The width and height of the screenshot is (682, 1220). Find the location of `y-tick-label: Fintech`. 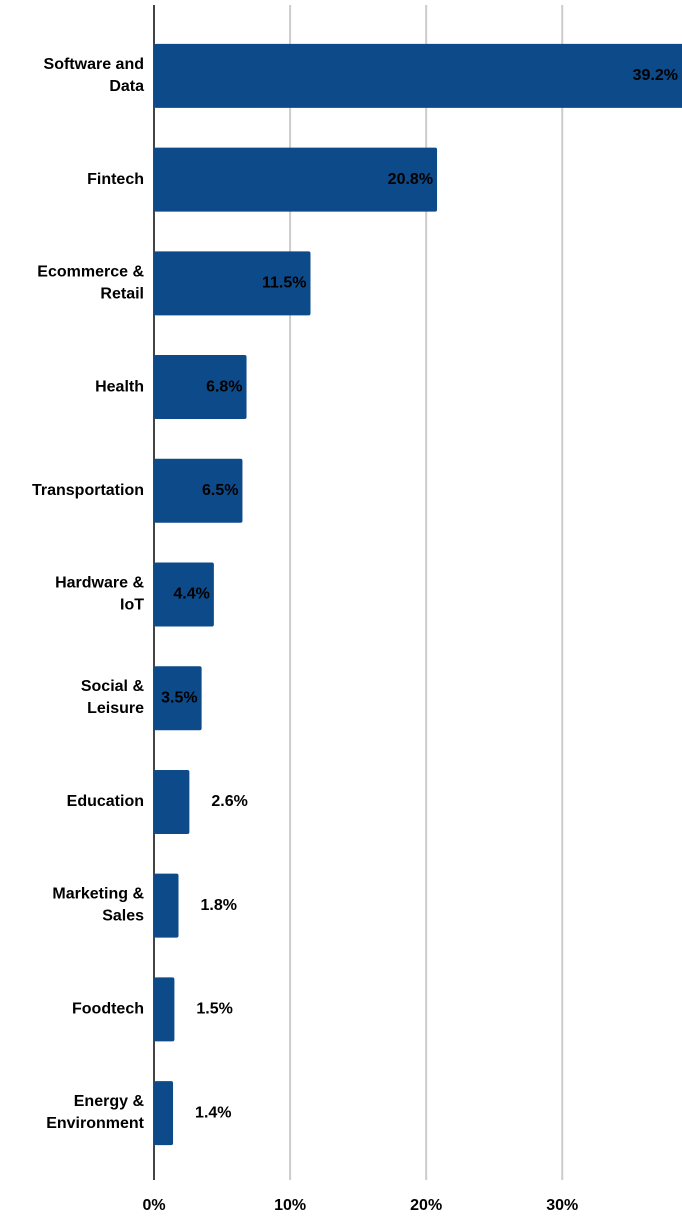

y-tick-label: Fintech is located at coordinates (115, 179).